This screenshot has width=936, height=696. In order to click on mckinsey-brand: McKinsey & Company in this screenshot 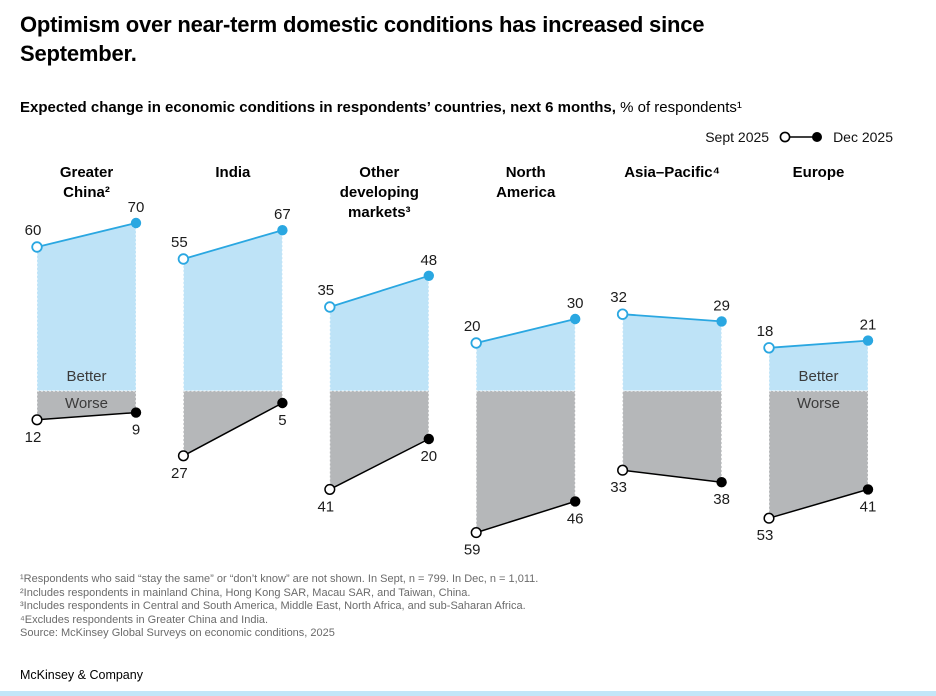, I will do `click(81, 675)`.